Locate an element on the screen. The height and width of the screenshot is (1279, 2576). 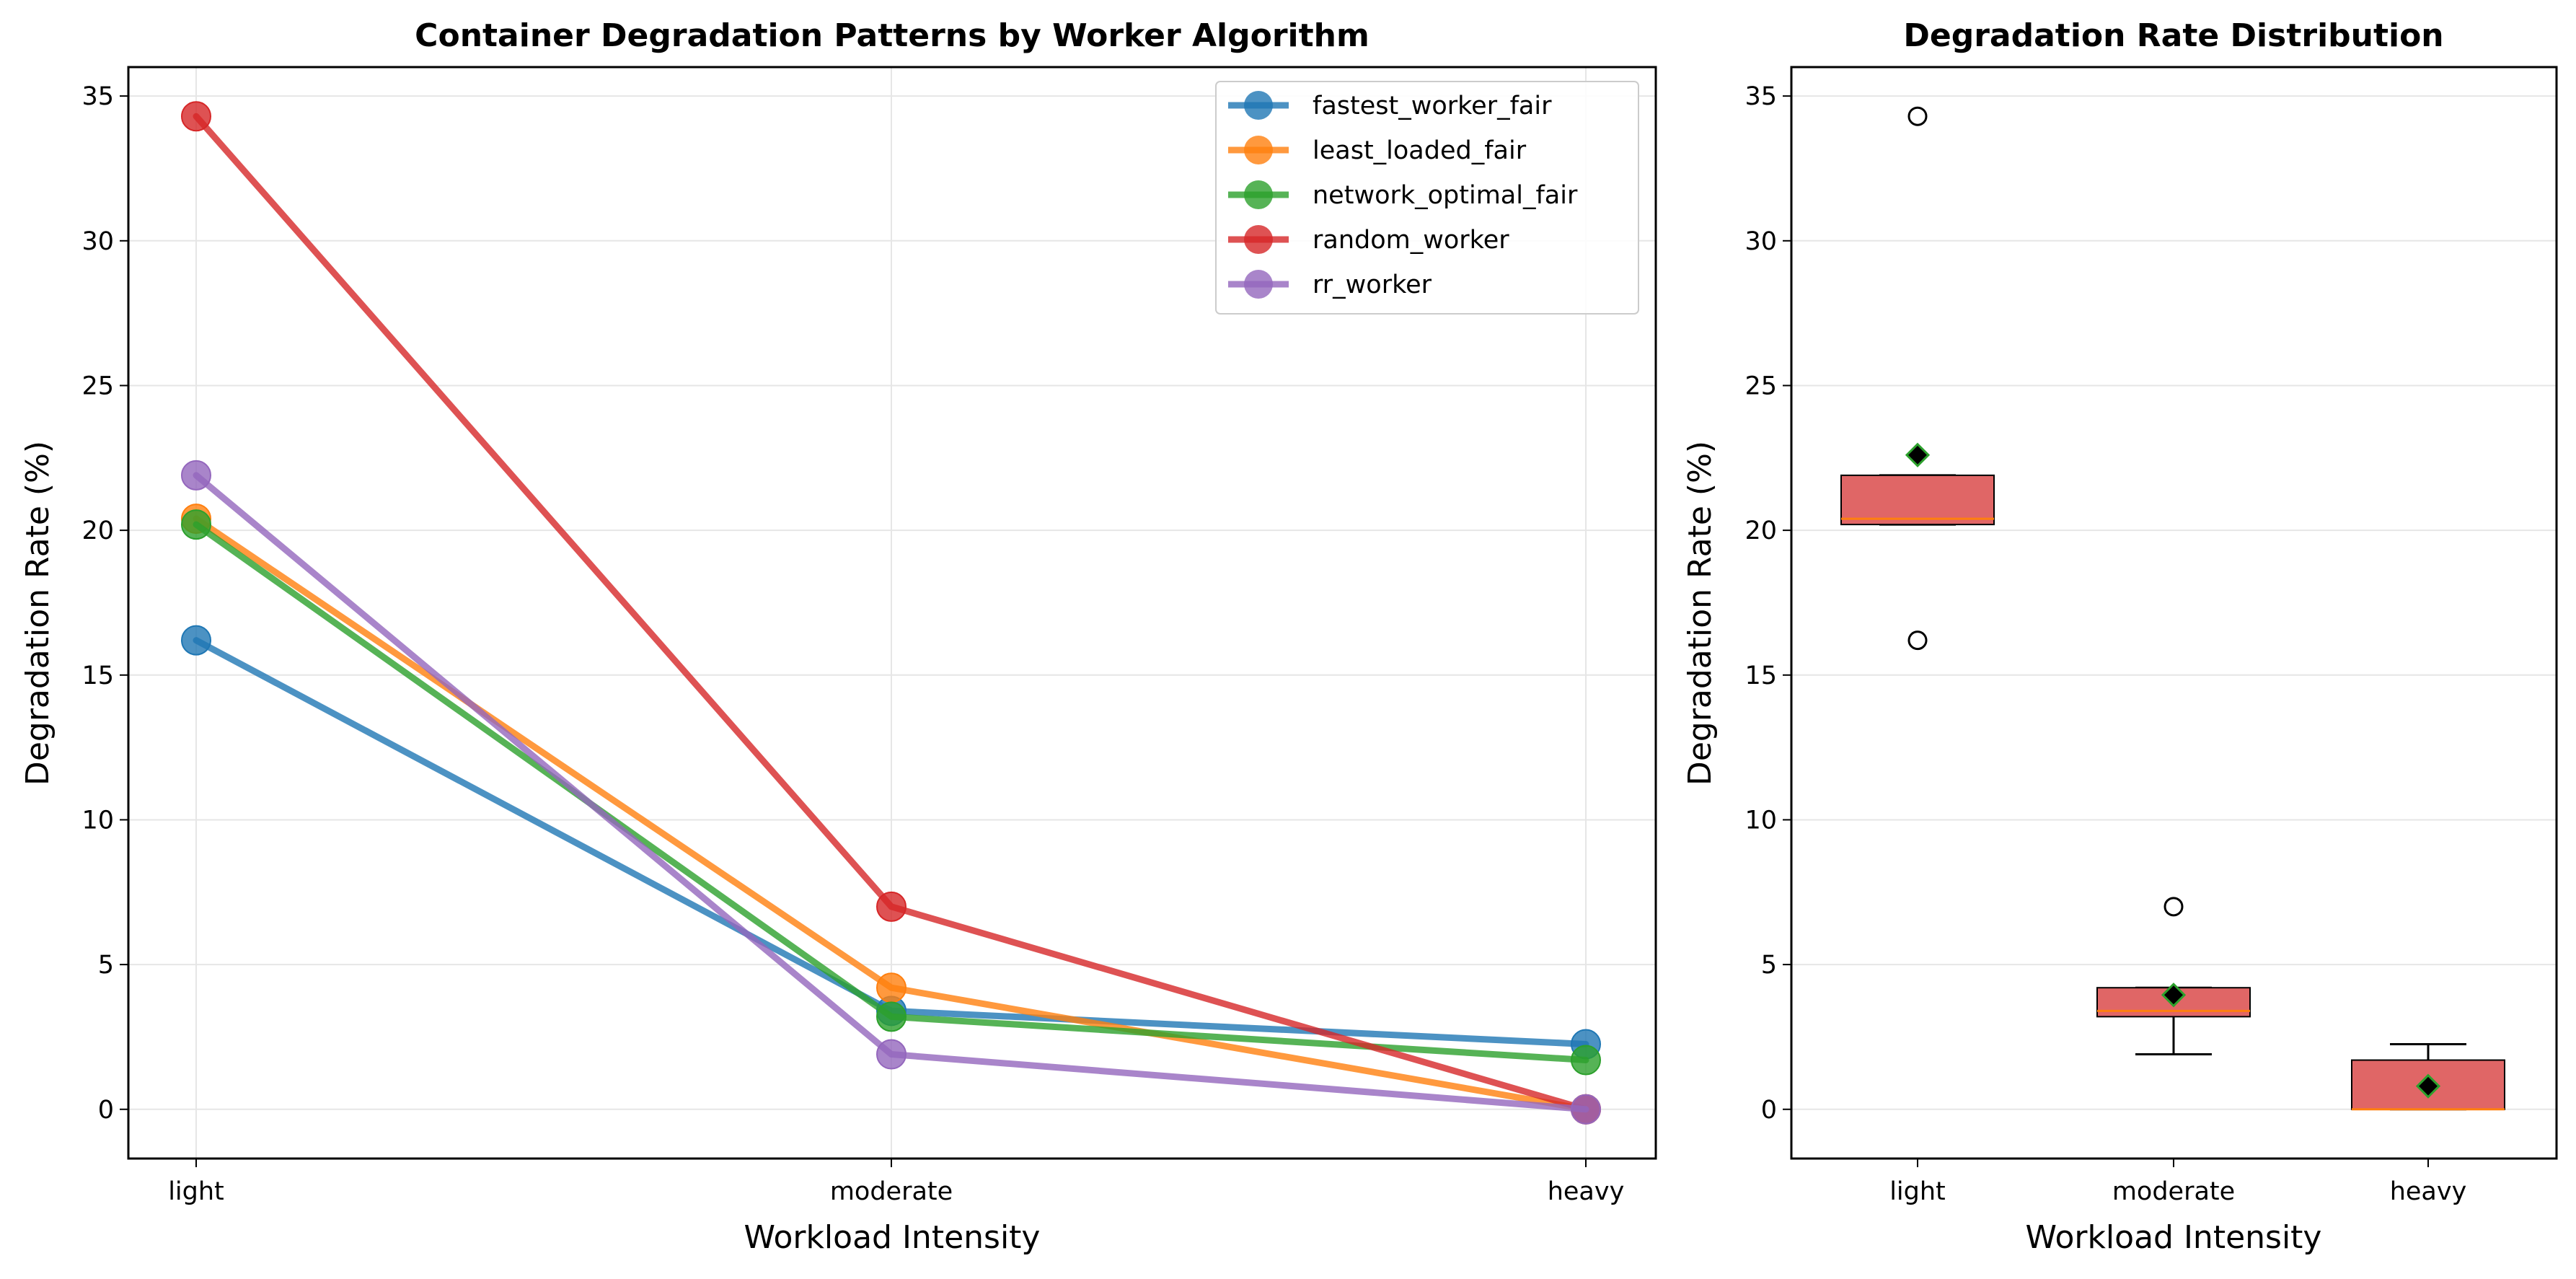
legend-item: fastest_worker_fair is located at coordinates (1390, 105).